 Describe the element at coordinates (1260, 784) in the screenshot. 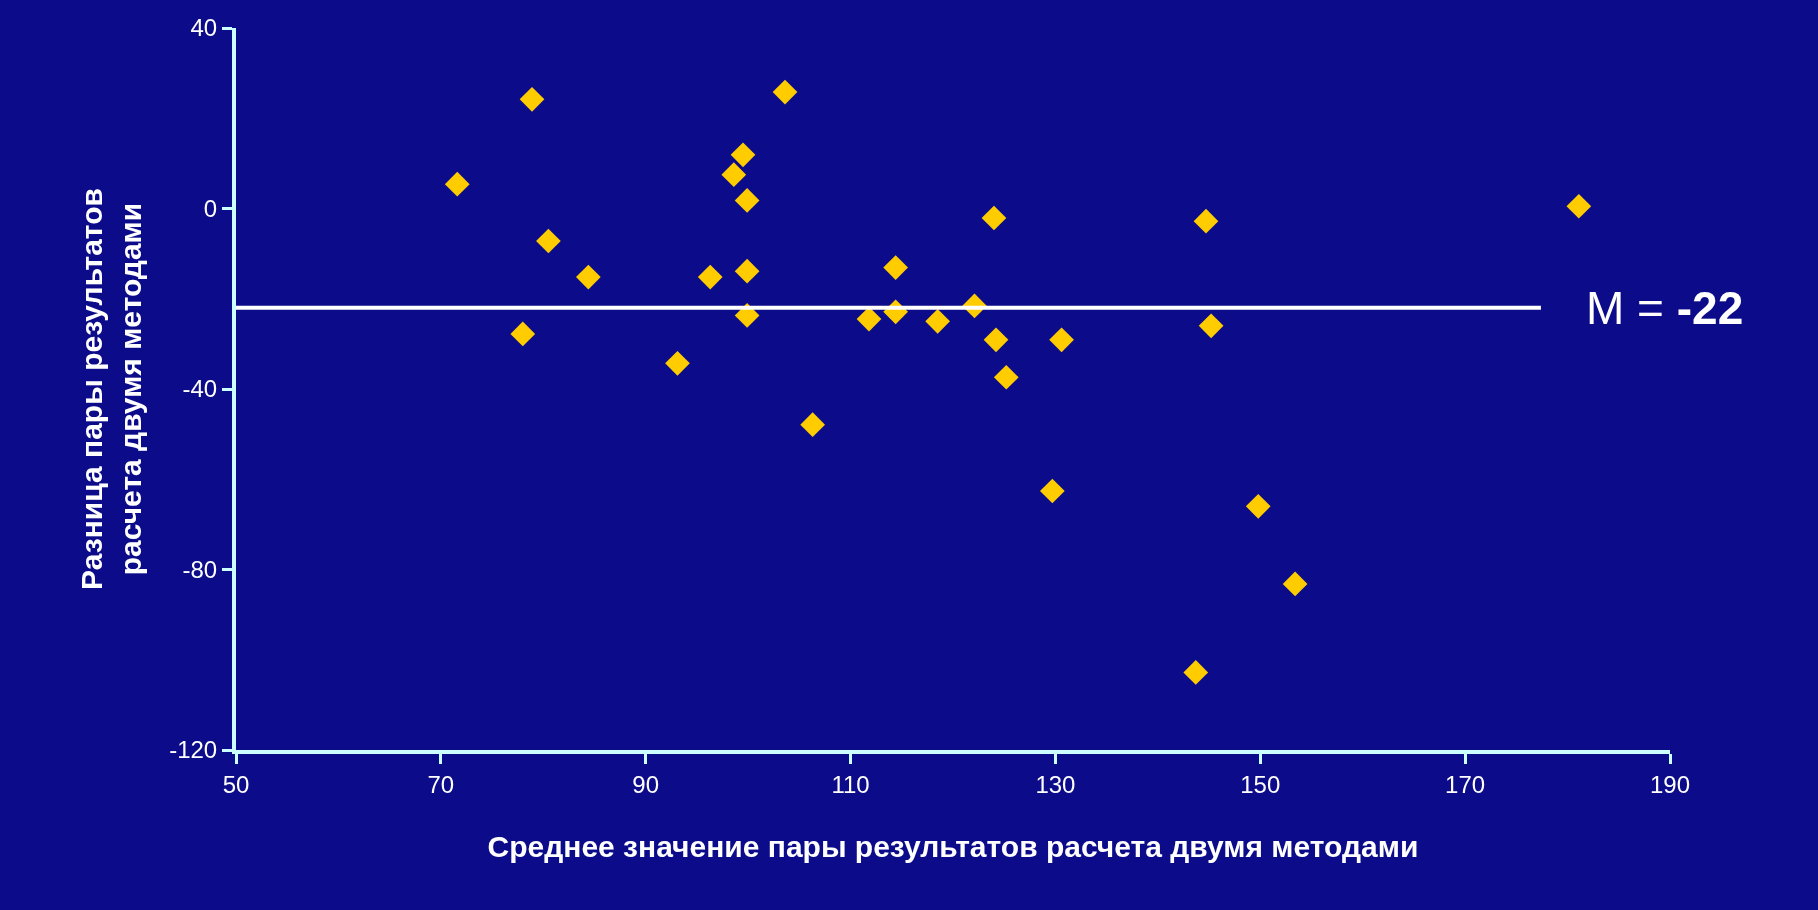

I see `x-tick-label: 150` at that location.